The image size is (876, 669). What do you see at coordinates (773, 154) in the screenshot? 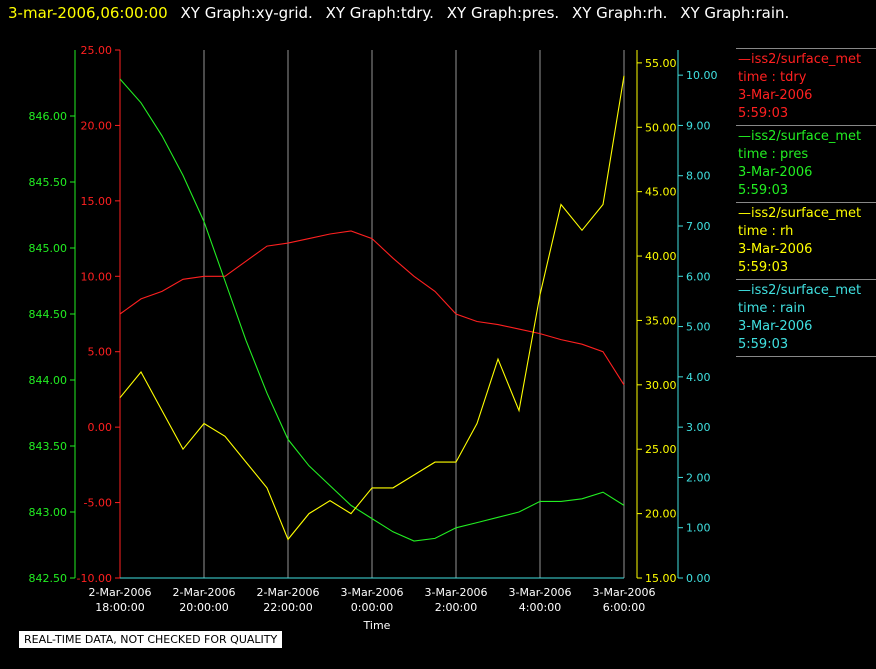
I see `legend-field: time : pres` at bounding box center [773, 154].